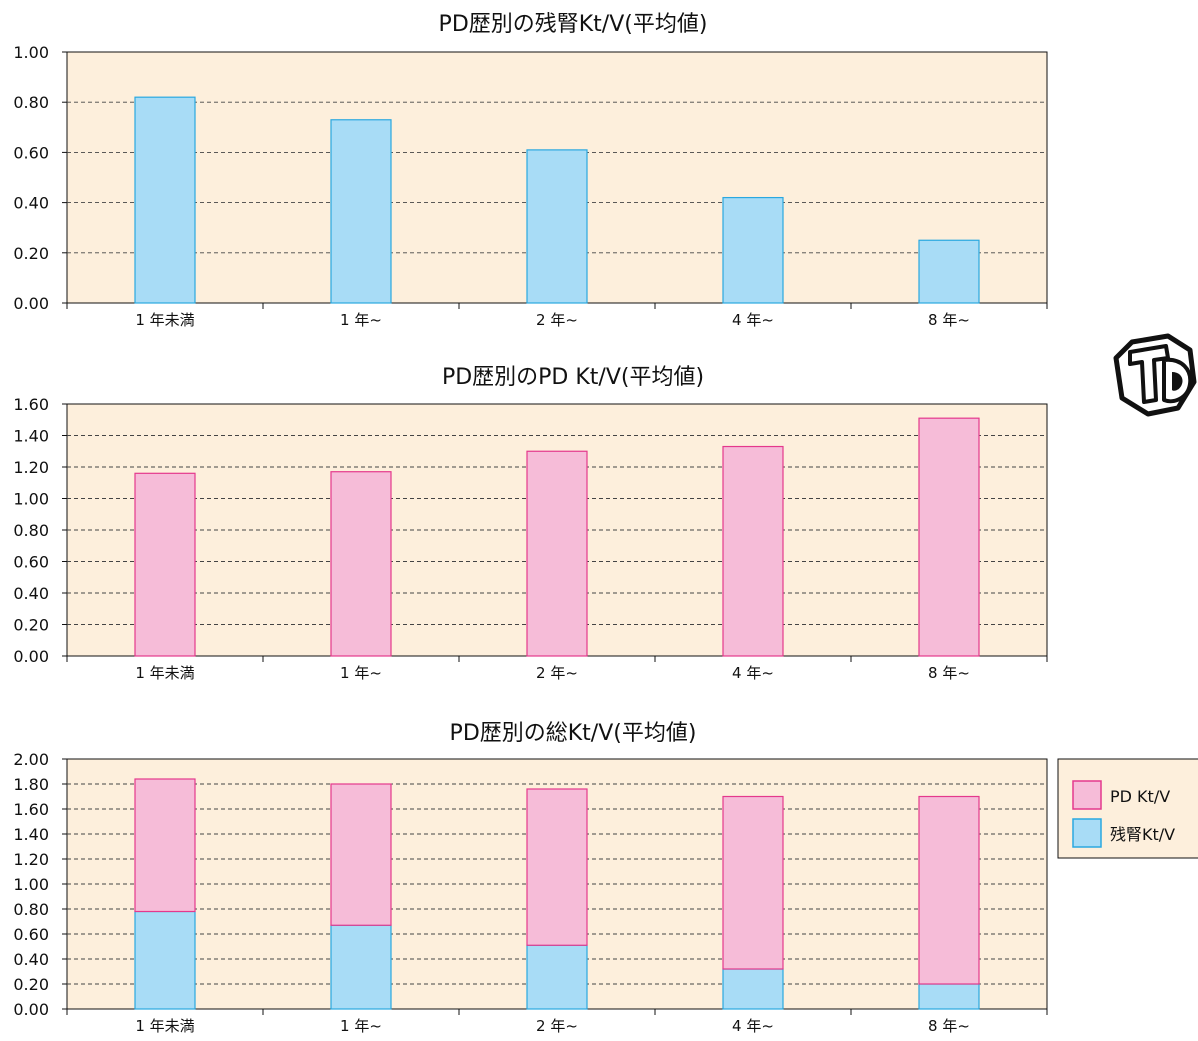  What do you see at coordinates (573, 733) in the screenshot?
I see `chart-title: PD歴別の総Kt/V(平均値)` at bounding box center [573, 733].